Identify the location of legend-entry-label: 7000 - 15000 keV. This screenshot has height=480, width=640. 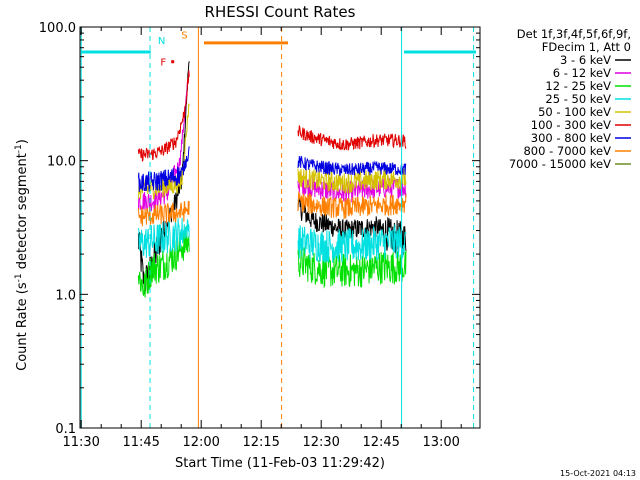
(560, 164).